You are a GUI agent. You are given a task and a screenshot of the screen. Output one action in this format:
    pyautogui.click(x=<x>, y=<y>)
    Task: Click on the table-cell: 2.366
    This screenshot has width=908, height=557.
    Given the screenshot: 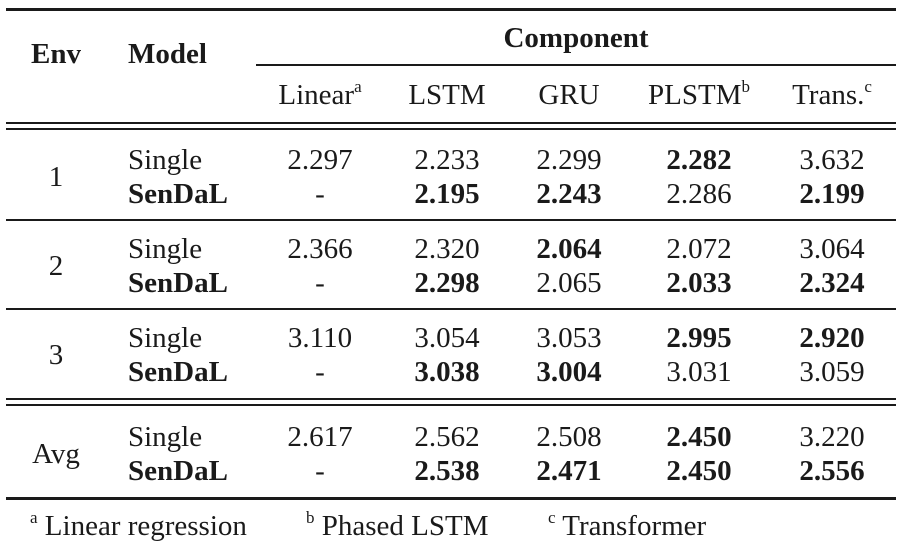 What is the action you would take?
    pyautogui.click(x=320, y=249)
    